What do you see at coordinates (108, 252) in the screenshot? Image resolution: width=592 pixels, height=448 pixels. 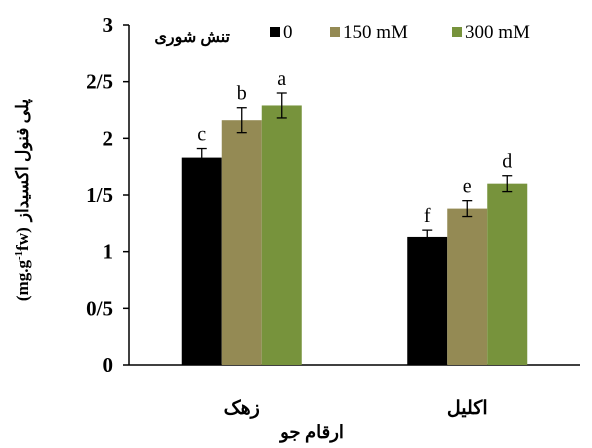 I see `y-tick-label: 1` at bounding box center [108, 252].